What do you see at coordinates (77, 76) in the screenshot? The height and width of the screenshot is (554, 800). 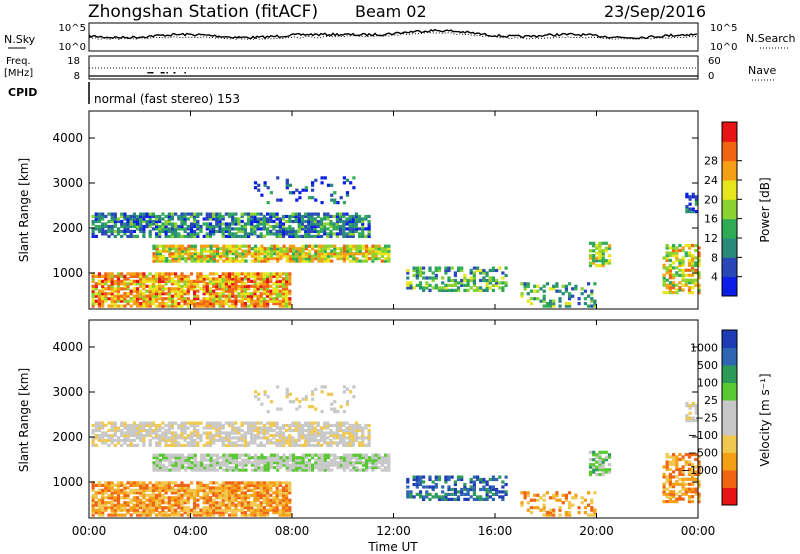 I see `freq-tick-bottom: 8` at bounding box center [77, 76].